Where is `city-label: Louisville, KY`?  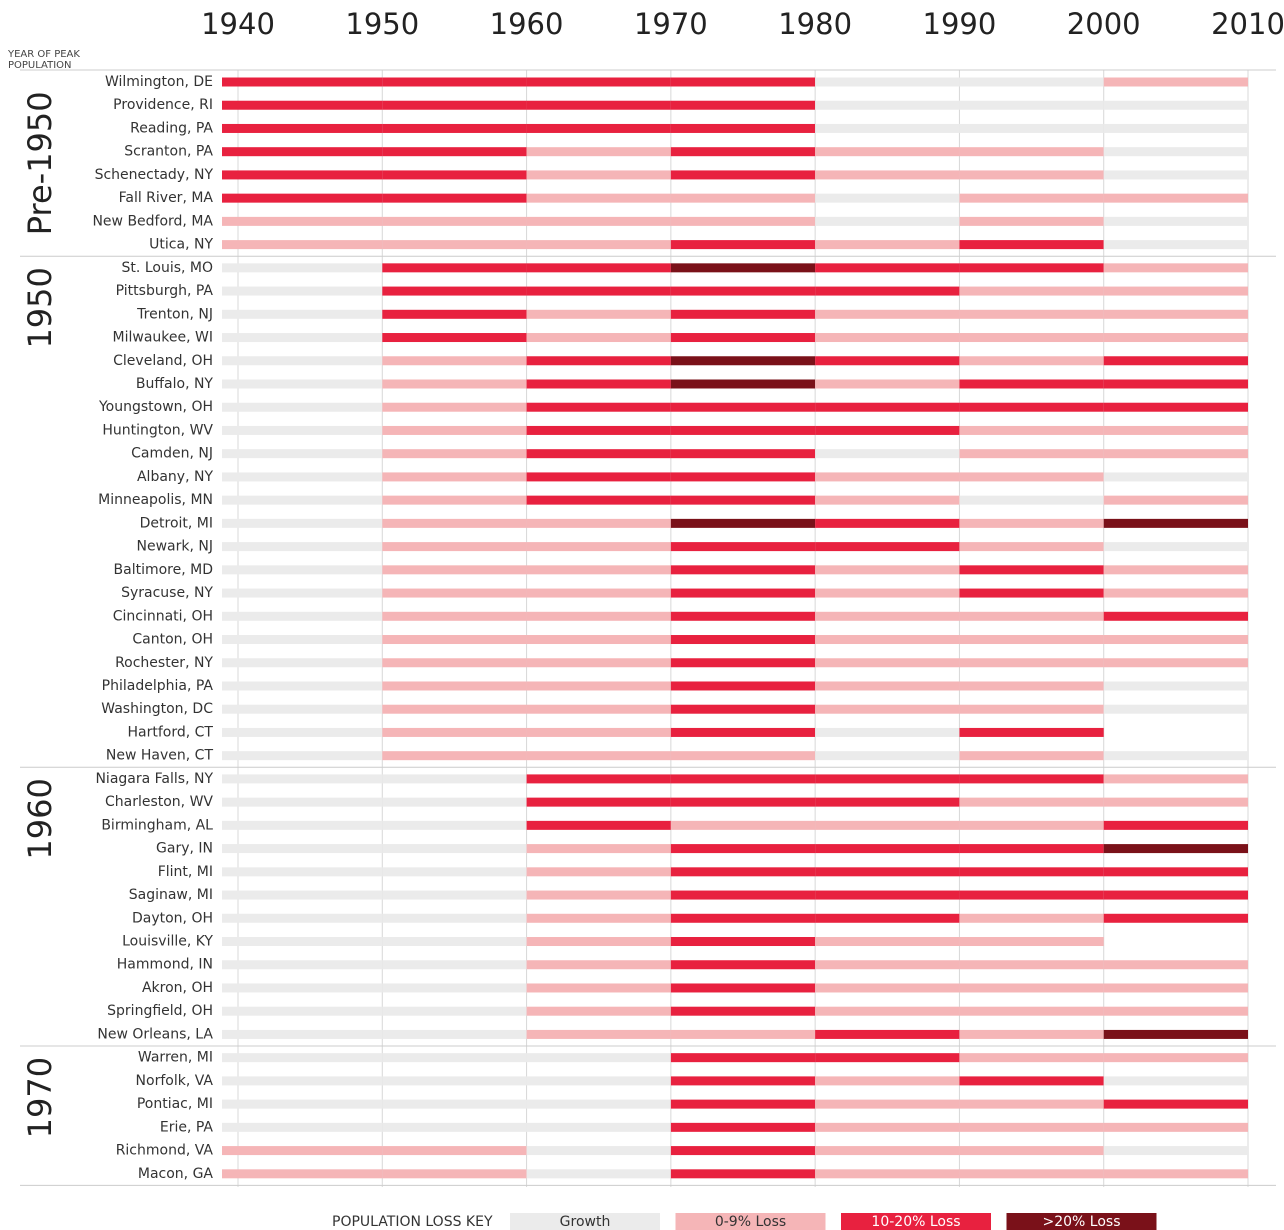
city-label: Louisville, KY is located at coordinates (167, 942).